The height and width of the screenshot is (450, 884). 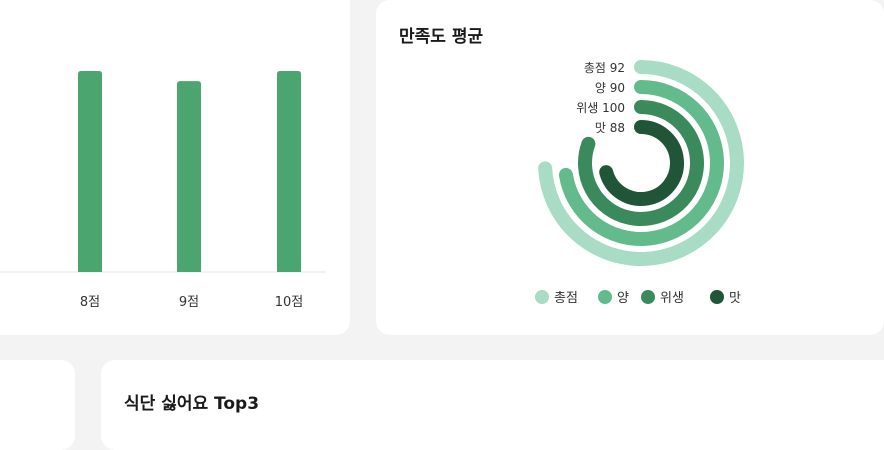 I want to click on bar-tick-label: 9점, so click(x=189, y=302).